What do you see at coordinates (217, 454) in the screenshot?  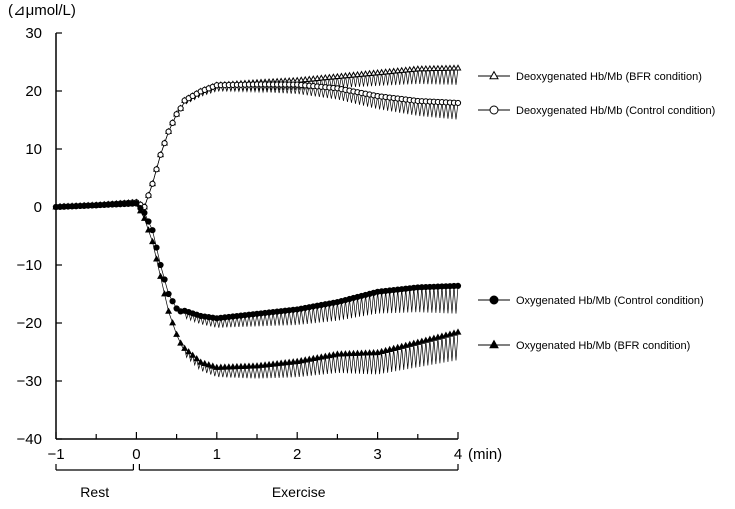 I see `x-tick-label: 1` at bounding box center [217, 454].